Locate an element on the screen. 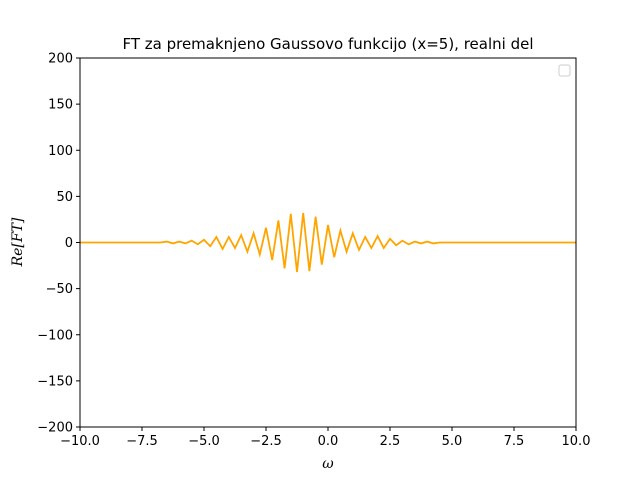 This screenshot has height=480, width=640. series-line is located at coordinates (328, 242).